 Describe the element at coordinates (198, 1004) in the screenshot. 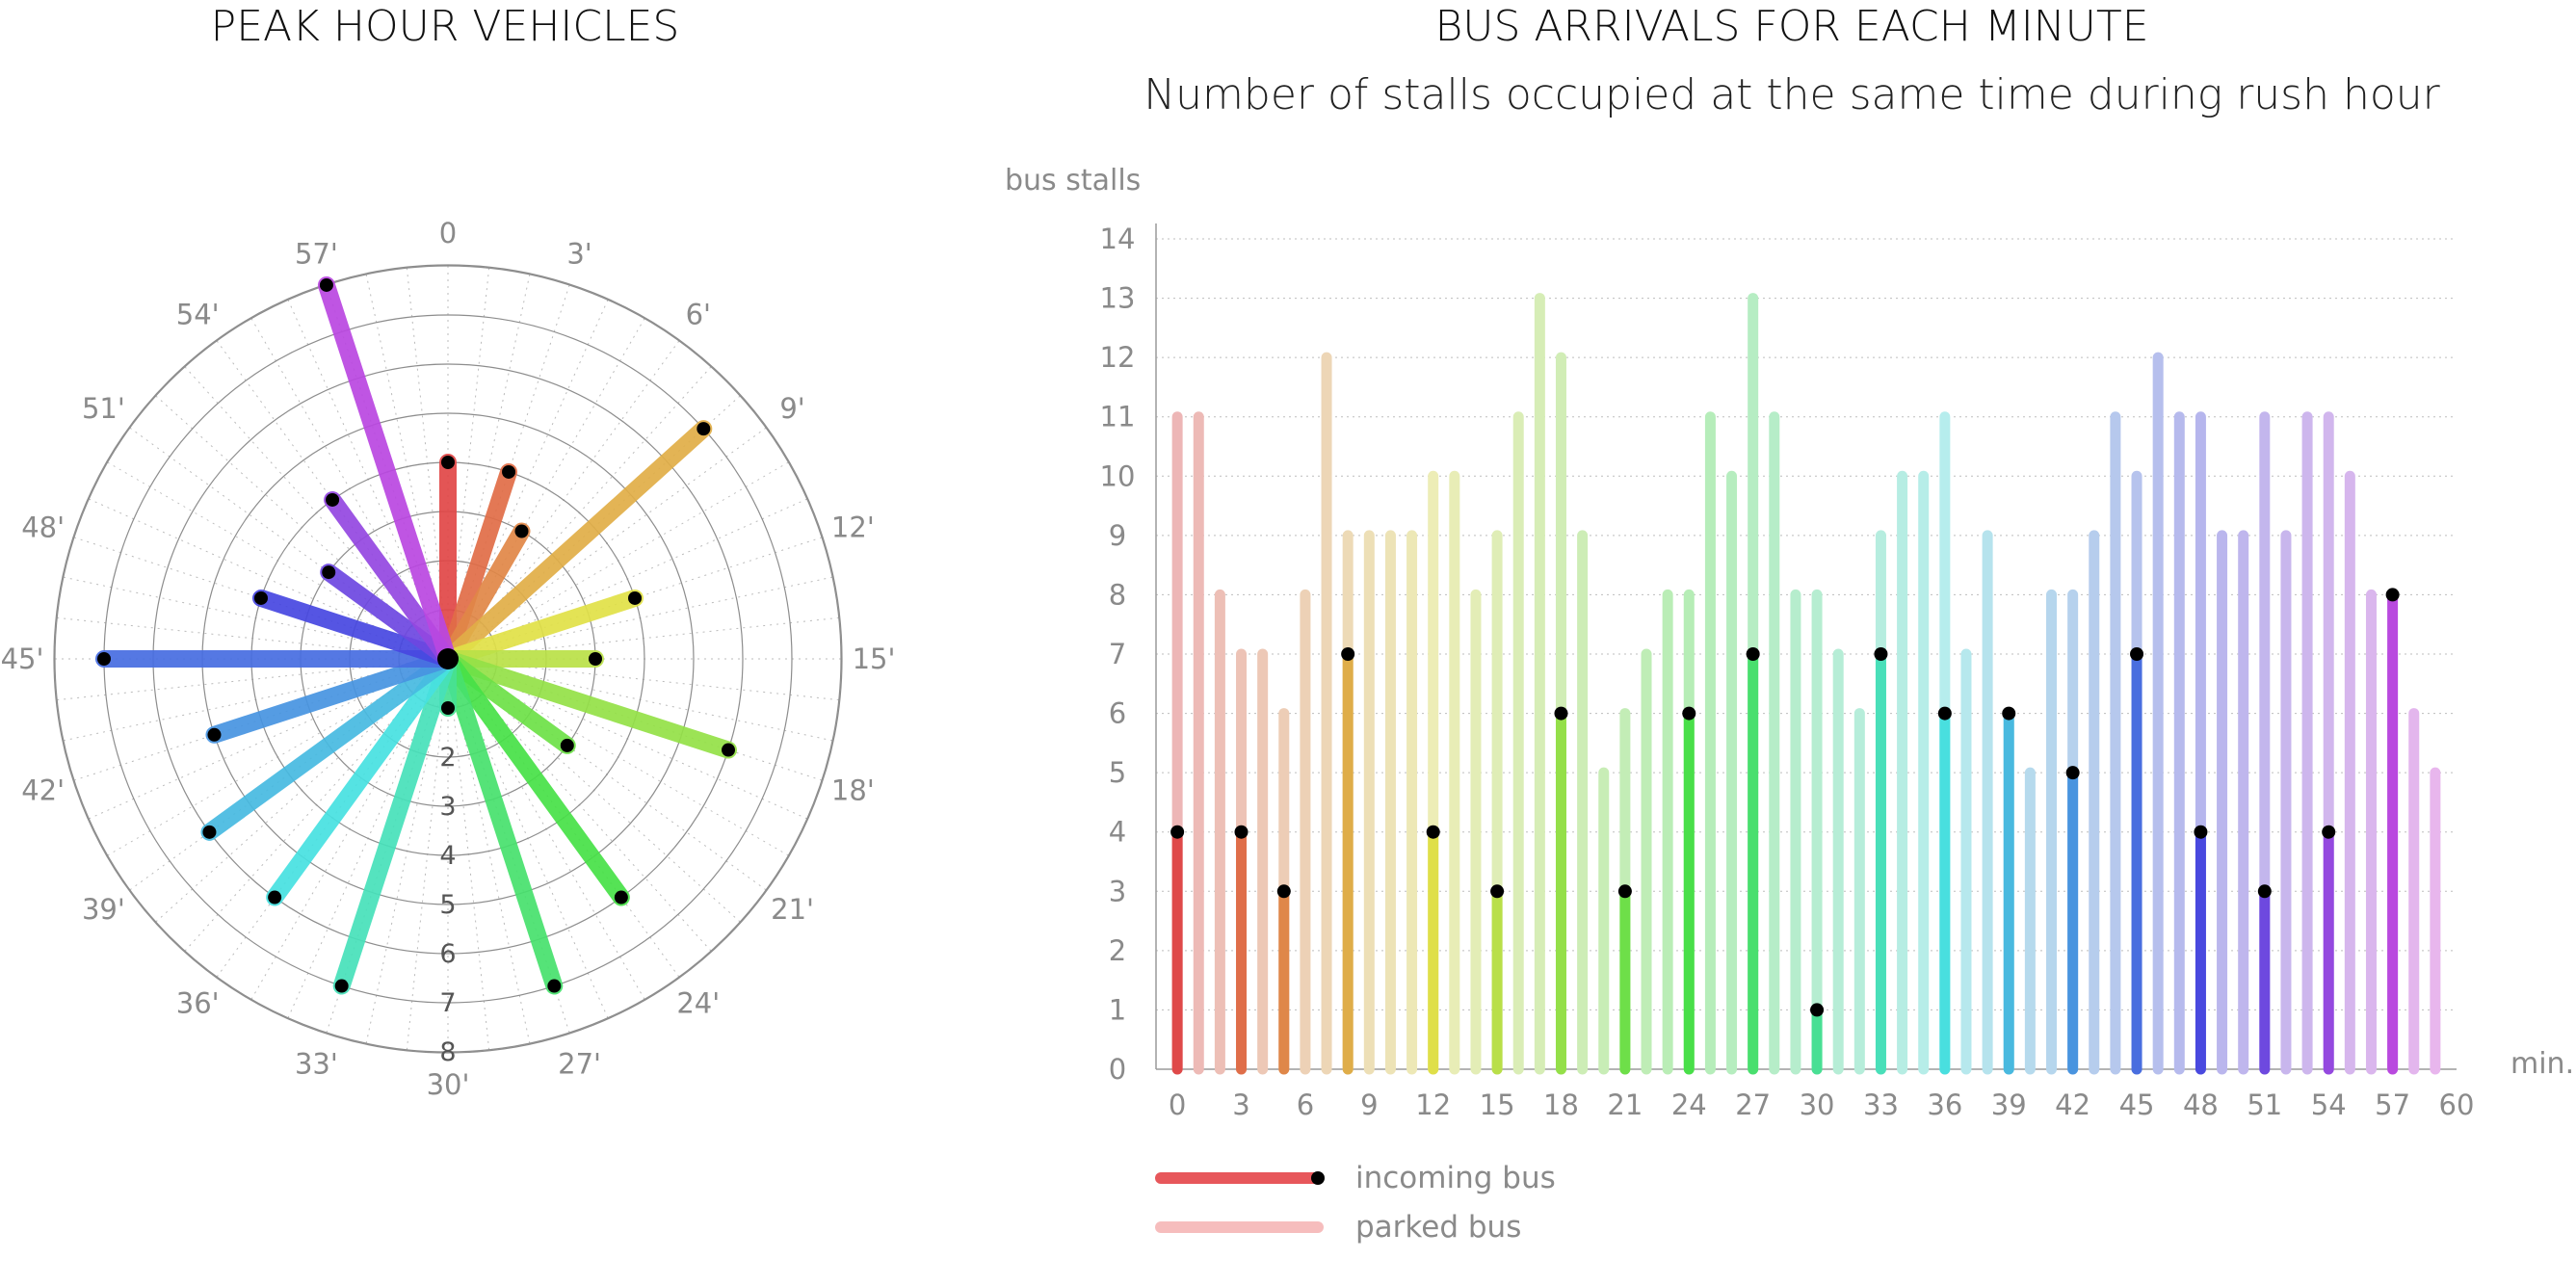

I see `polar-angle-label: 36'` at that location.